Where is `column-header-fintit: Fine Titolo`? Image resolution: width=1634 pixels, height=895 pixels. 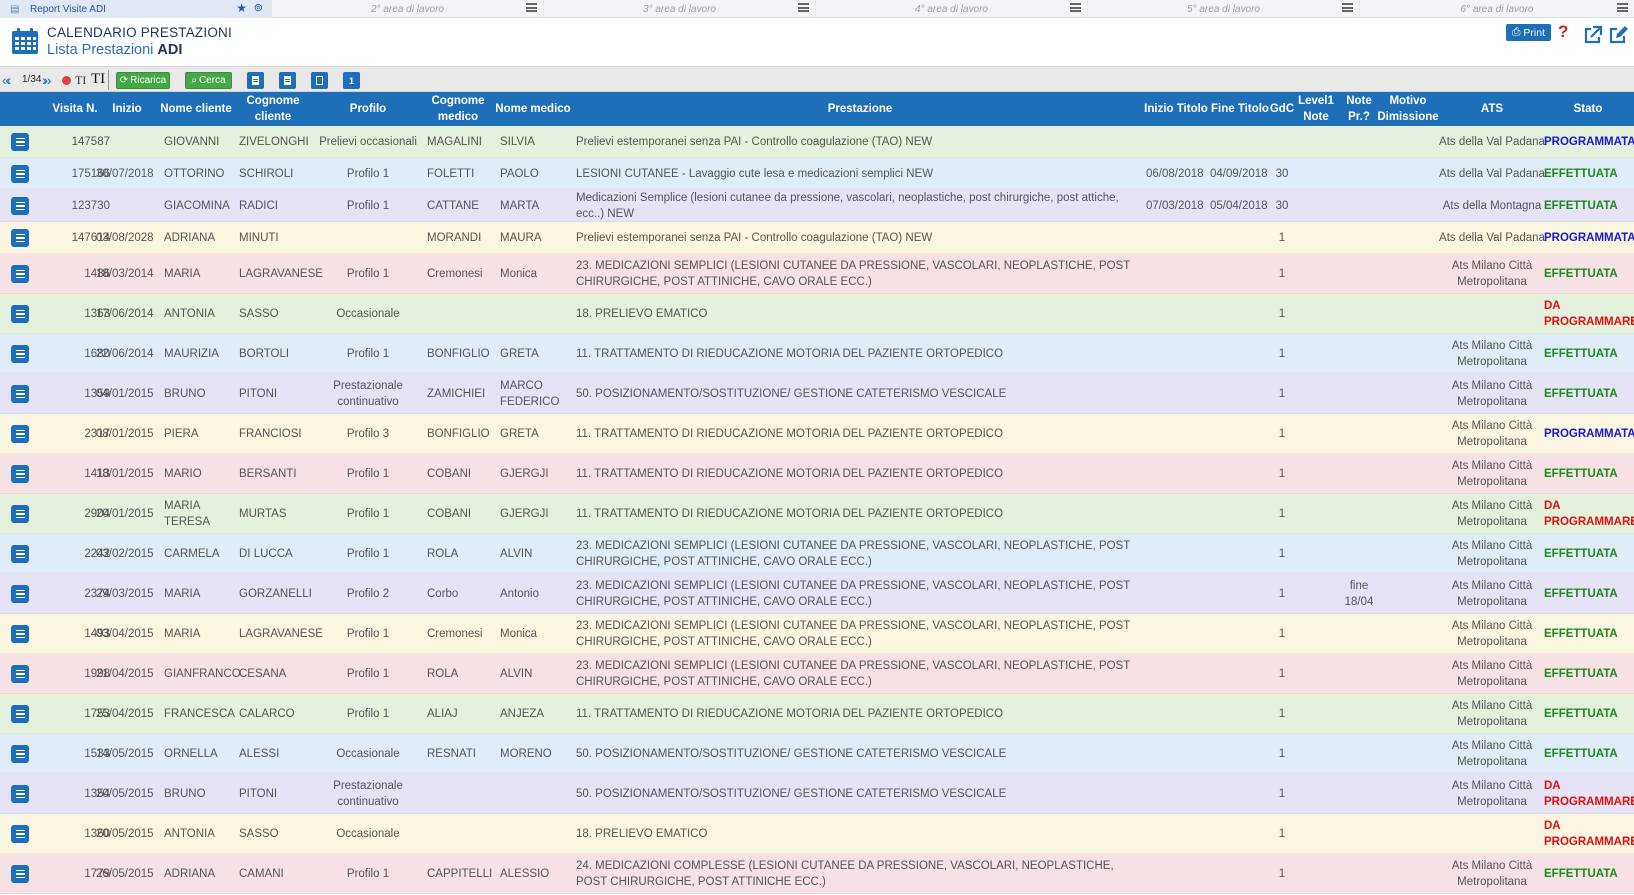
column-header-fintit: Fine Titolo is located at coordinates (1240, 109).